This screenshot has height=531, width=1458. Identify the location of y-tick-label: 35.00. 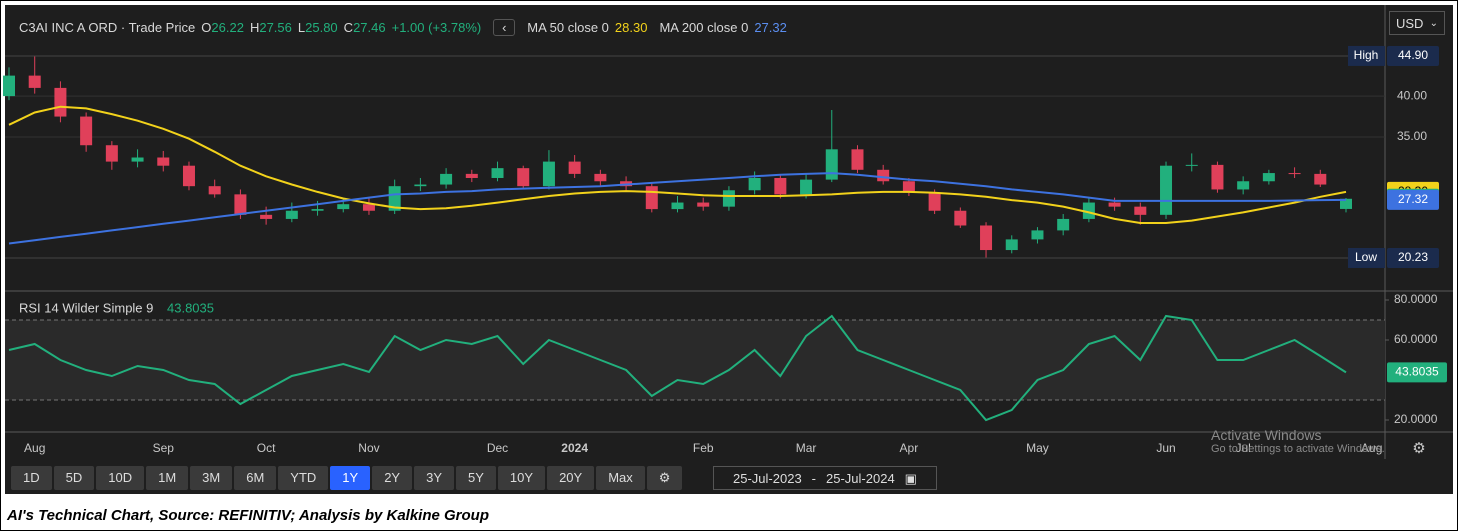
(1412, 136).